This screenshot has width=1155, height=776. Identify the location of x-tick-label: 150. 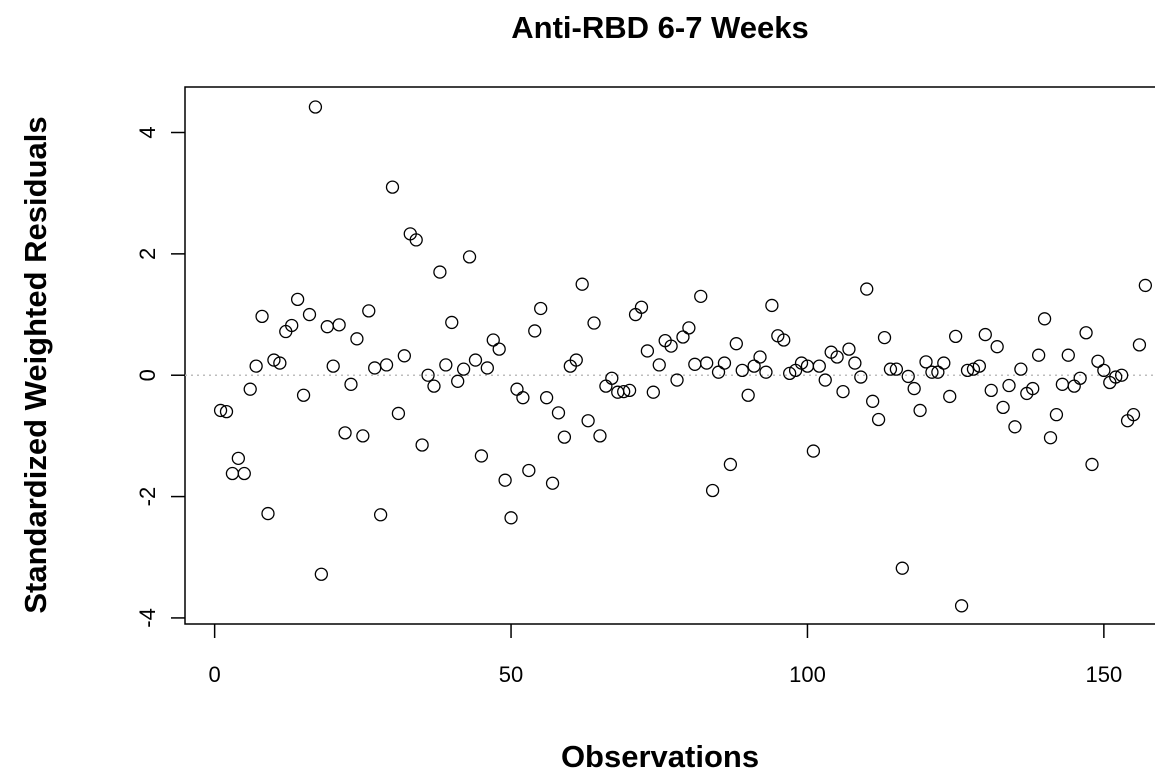
(1104, 674).